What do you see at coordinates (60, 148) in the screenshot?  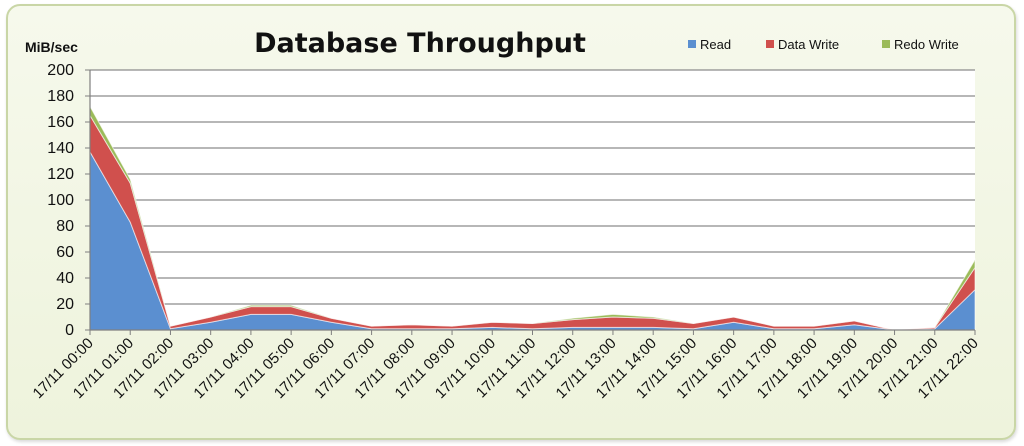 I see `y-tick-label: 140` at bounding box center [60, 148].